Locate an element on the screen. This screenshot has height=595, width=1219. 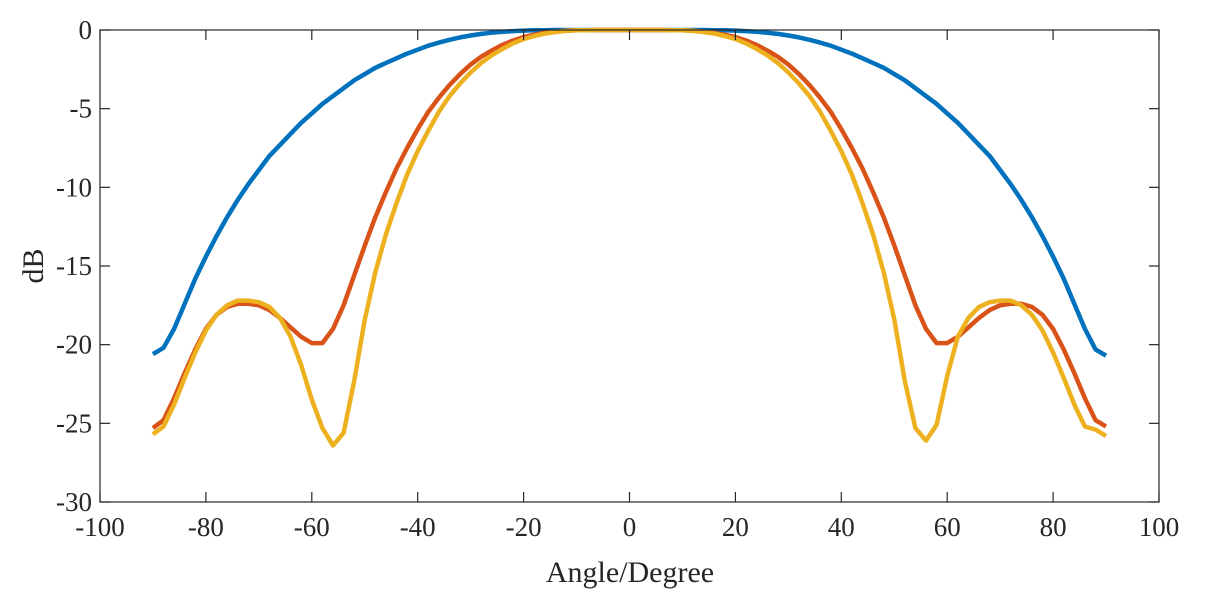
x-tick-label: 80 is located at coordinates (1053, 527).